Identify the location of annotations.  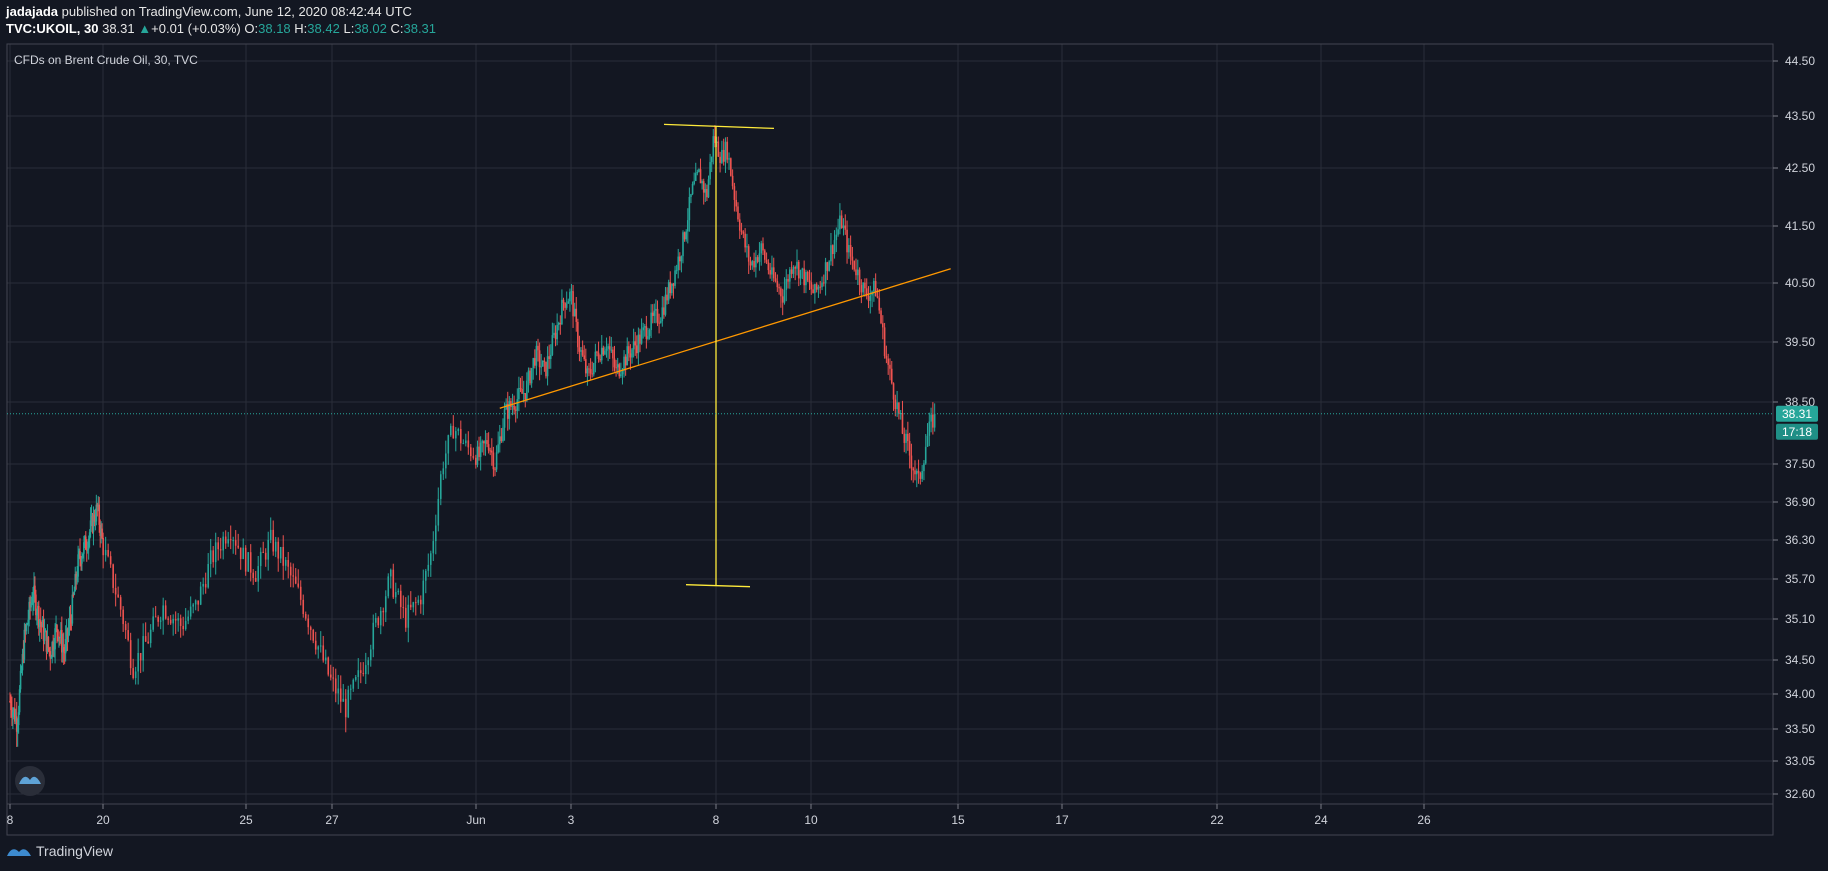
(725, 355).